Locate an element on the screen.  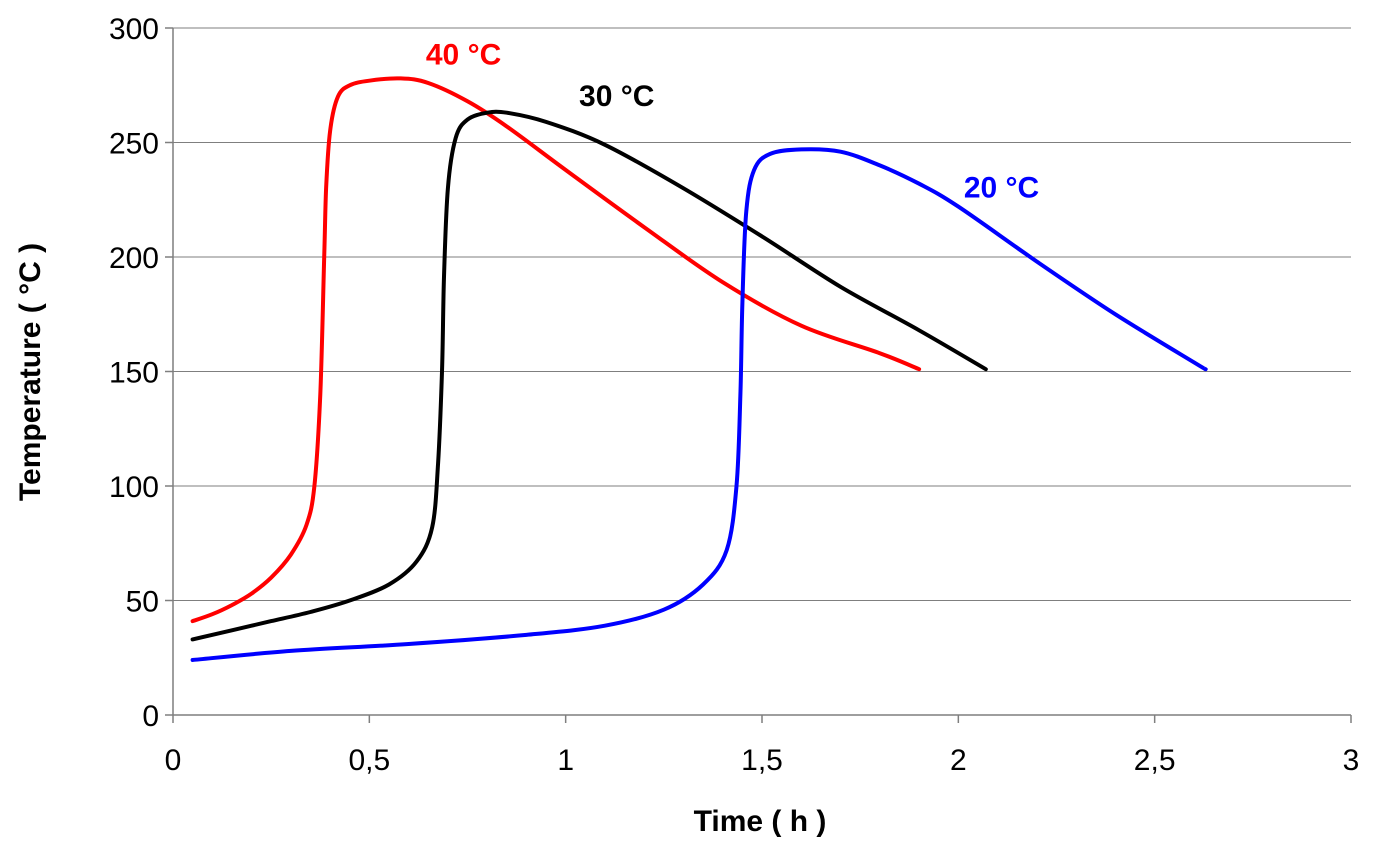
y-tick-label: 50 is located at coordinates (142, 602).